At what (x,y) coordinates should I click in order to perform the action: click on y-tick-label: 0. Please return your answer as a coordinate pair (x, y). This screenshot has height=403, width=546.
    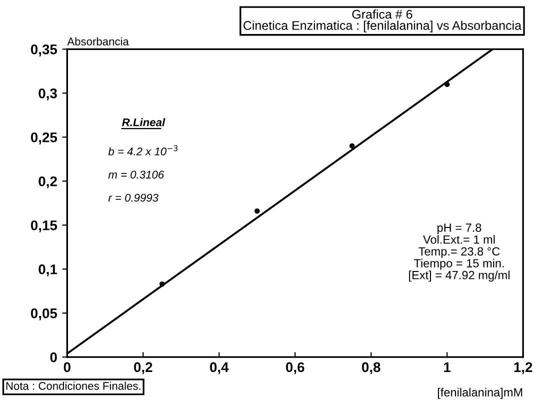
    Looking at the image, I should click on (53, 357).